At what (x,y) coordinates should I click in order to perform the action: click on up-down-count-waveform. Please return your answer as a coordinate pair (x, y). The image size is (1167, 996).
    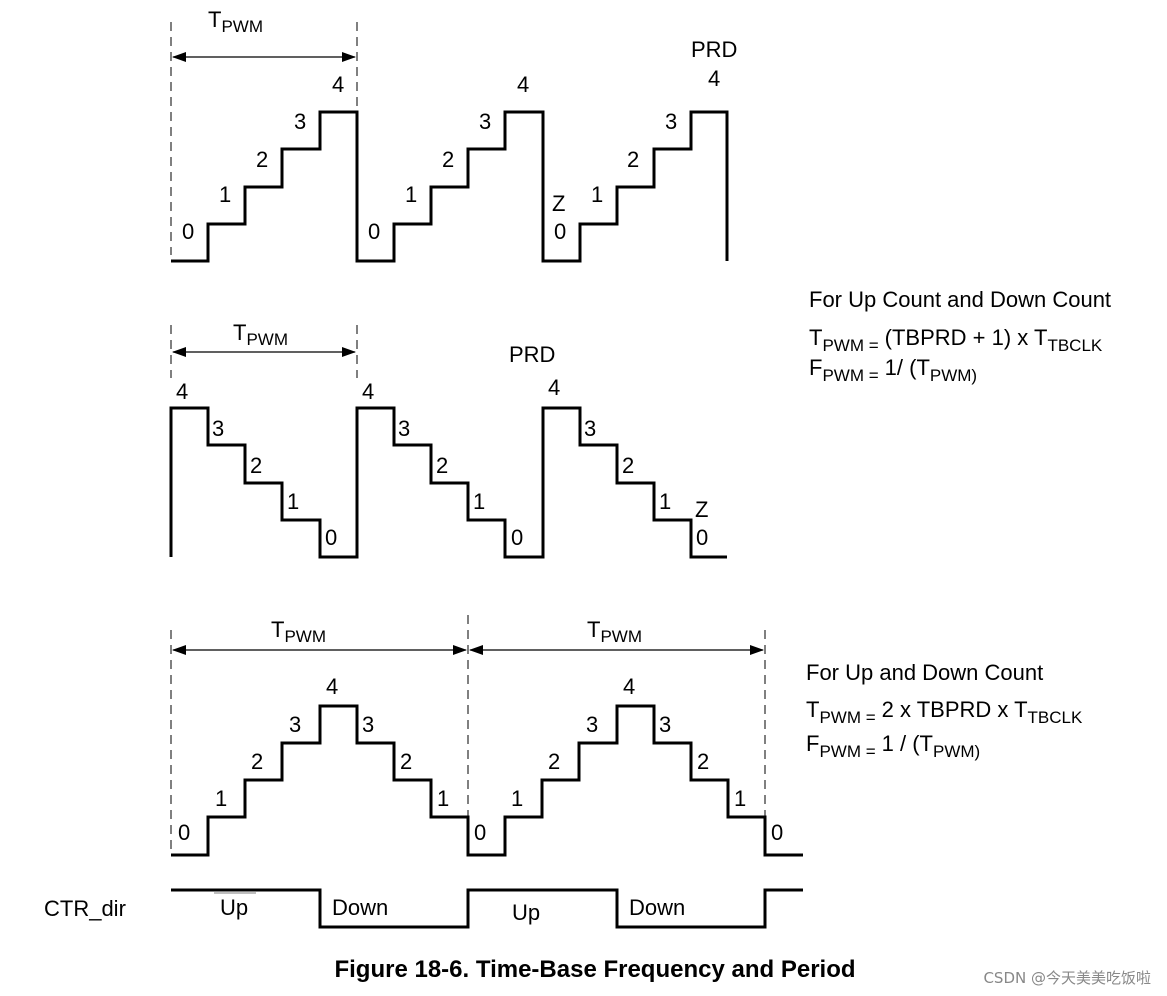
    Looking at the image, I should click on (487, 780).